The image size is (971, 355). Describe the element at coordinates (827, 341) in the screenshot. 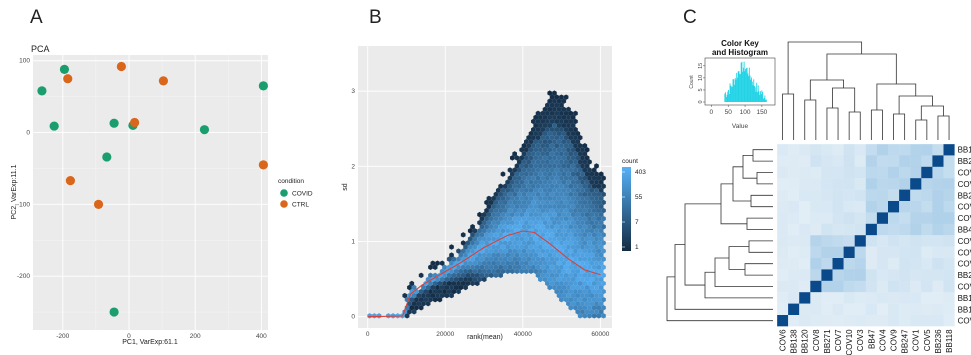

I see `heatmap-col-label: BB271` at that location.